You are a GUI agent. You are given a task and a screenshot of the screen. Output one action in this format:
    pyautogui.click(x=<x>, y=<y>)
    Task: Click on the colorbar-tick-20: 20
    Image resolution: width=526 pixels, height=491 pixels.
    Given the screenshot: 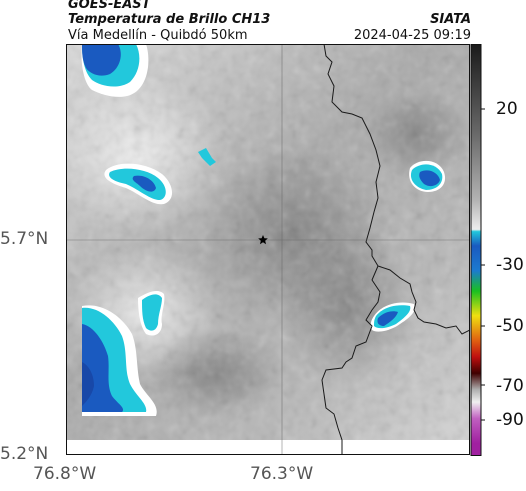 What is the action you would take?
    pyautogui.click(x=507, y=109)
    